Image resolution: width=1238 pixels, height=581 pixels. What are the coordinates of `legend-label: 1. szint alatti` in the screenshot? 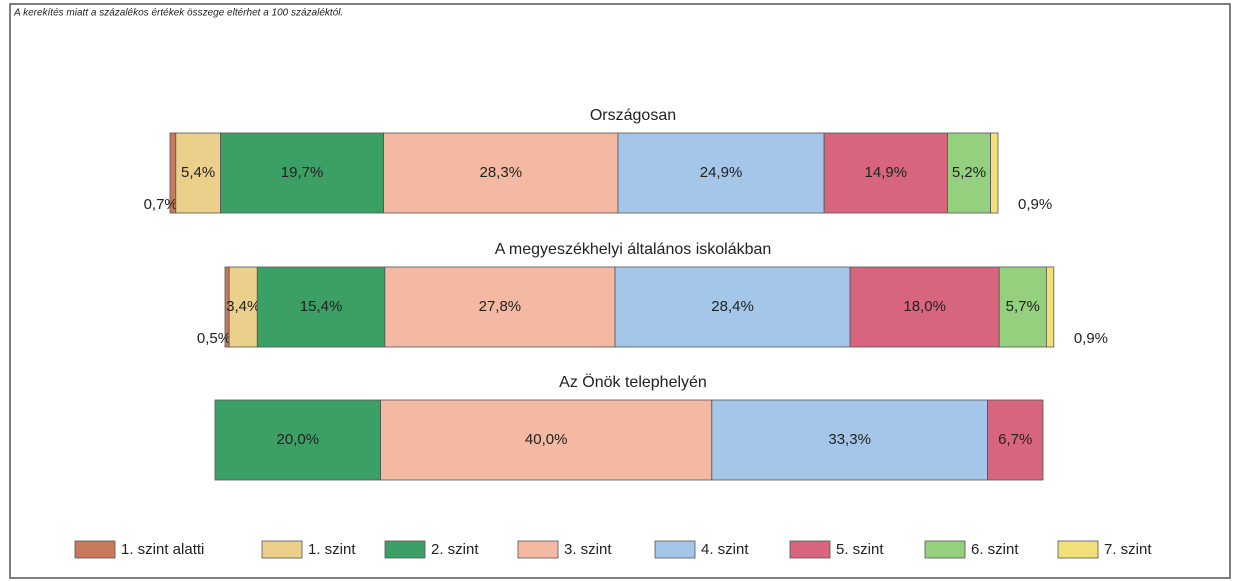 It's located at (162, 549).